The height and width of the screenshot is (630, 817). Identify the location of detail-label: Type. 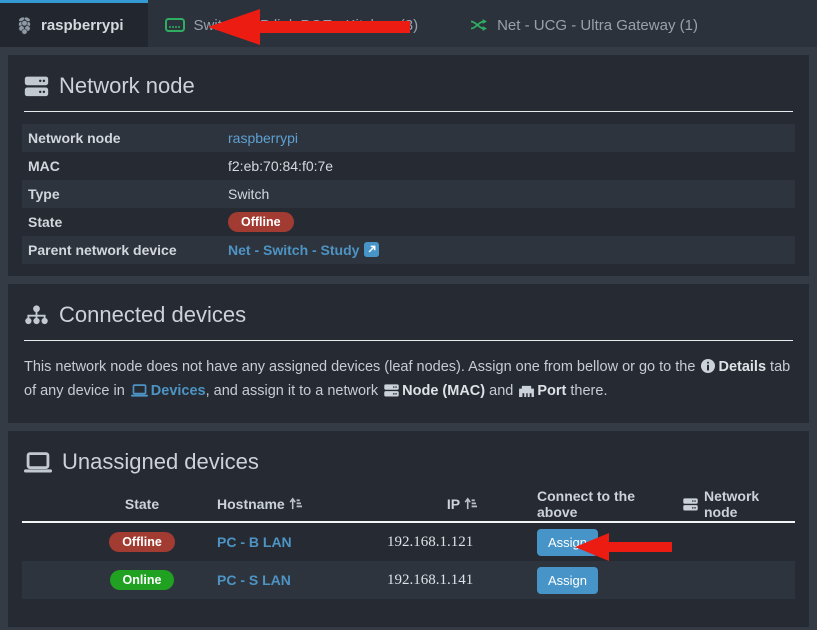
(44, 194).